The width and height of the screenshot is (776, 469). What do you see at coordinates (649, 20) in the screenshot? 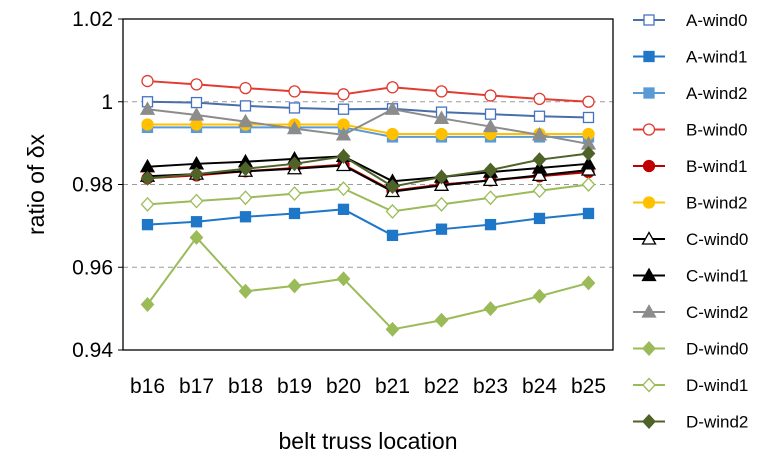
I see `legend-marker-a-wind0` at bounding box center [649, 20].